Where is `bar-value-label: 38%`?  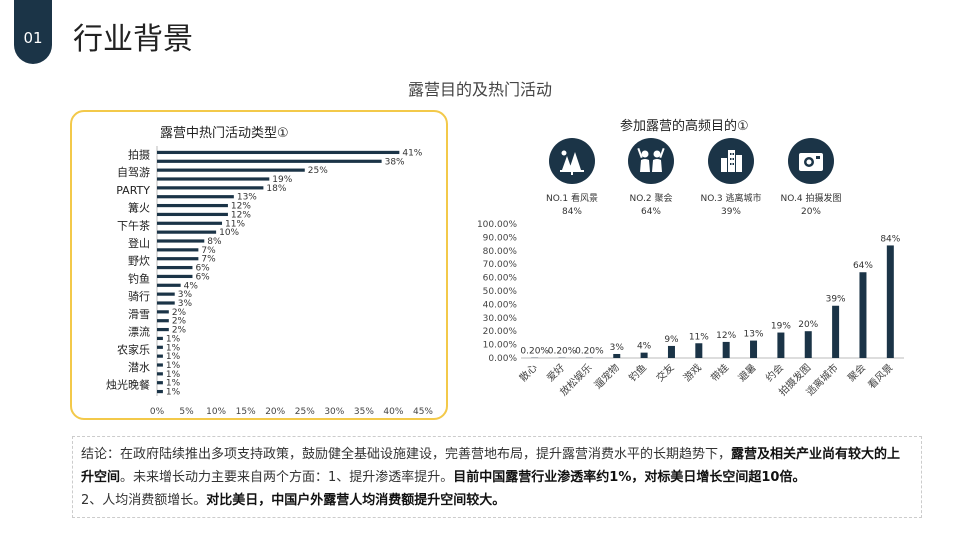
bar-value-label: 38% is located at coordinates (395, 162).